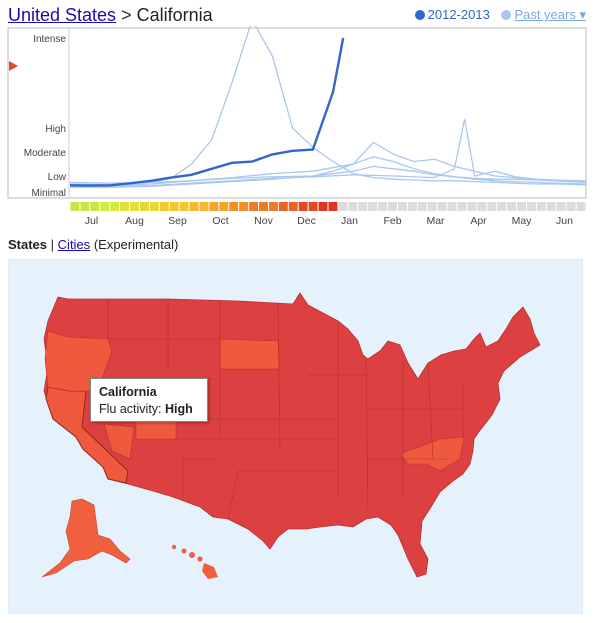  I want to click on legend-current-label: 2012-2013, so click(458, 14).